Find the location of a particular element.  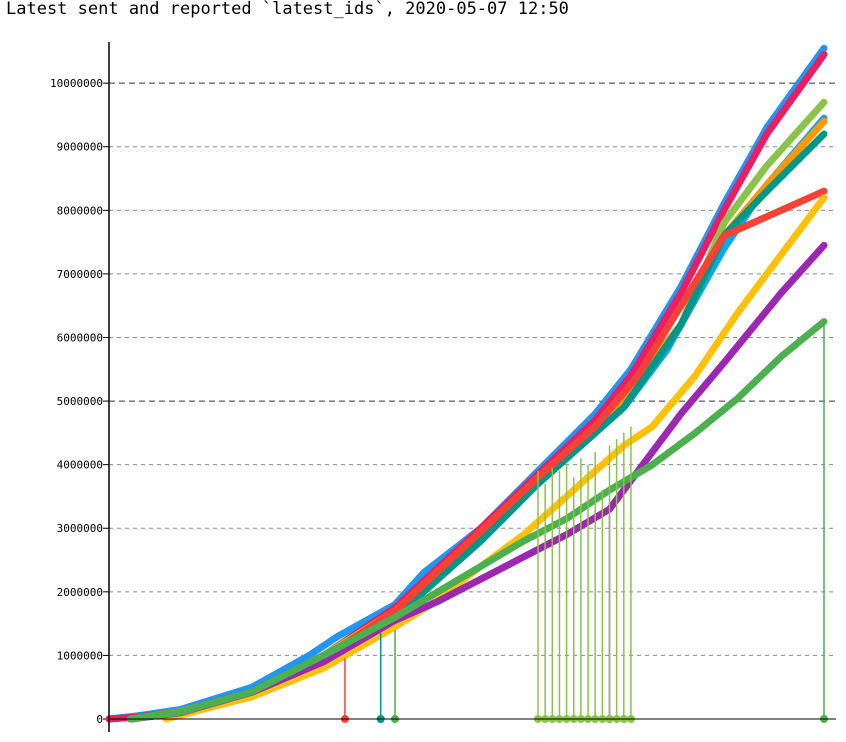

y-tick-label: 9000000 is located at coordinates (80, 147).